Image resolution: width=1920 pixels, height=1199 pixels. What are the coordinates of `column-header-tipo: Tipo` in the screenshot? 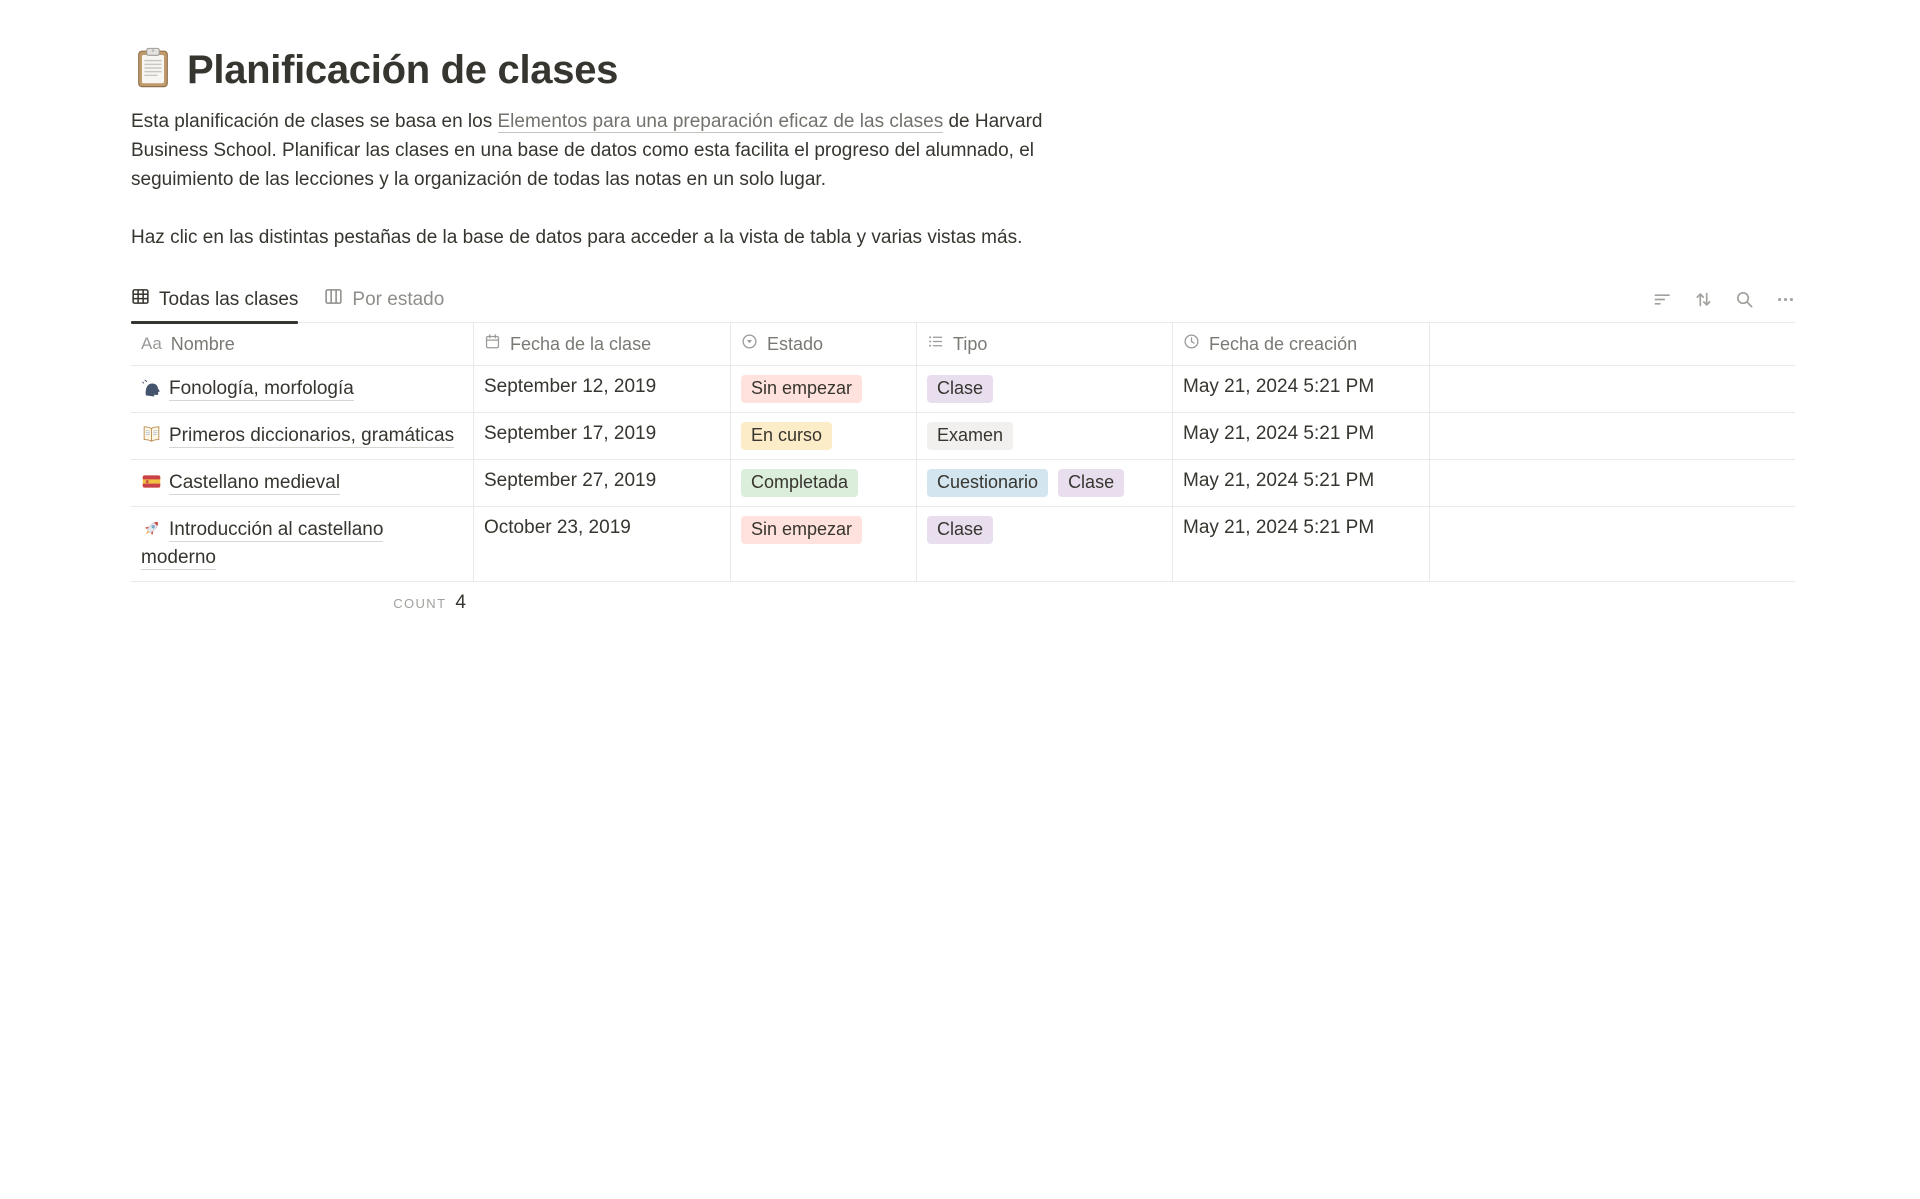 It's located at (1045, 344).